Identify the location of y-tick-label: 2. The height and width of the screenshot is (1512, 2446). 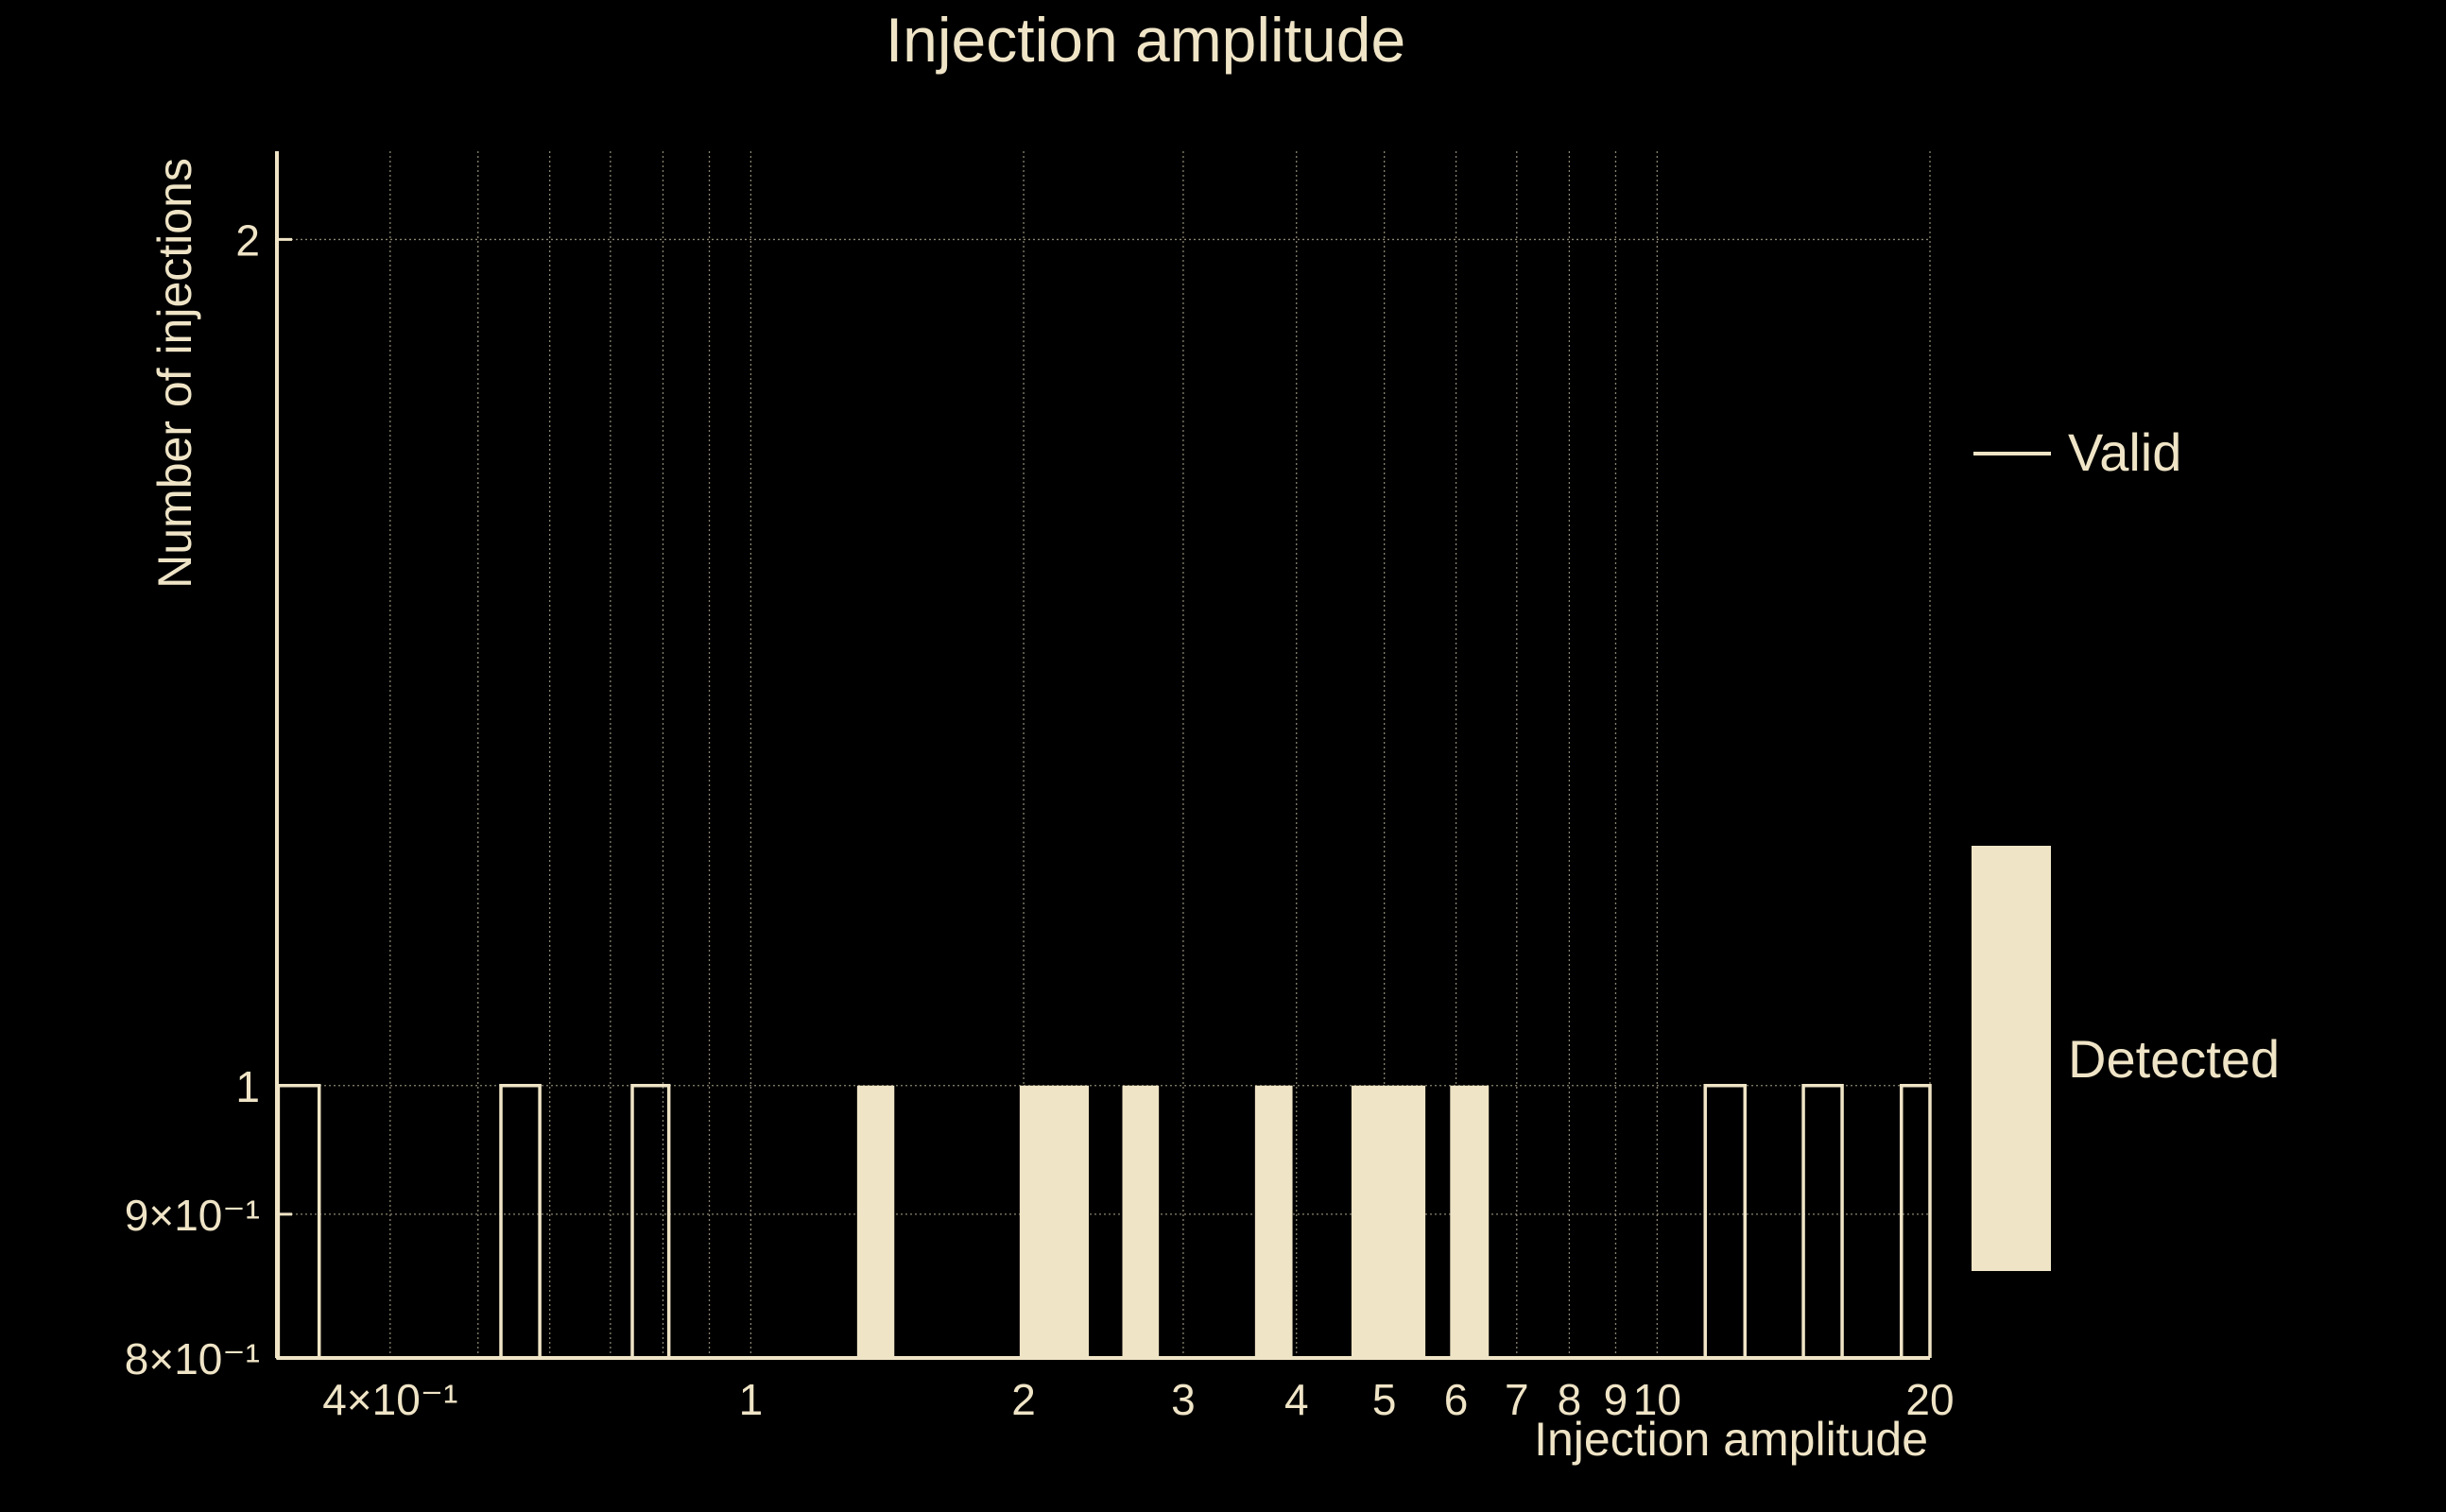
(247, 240).